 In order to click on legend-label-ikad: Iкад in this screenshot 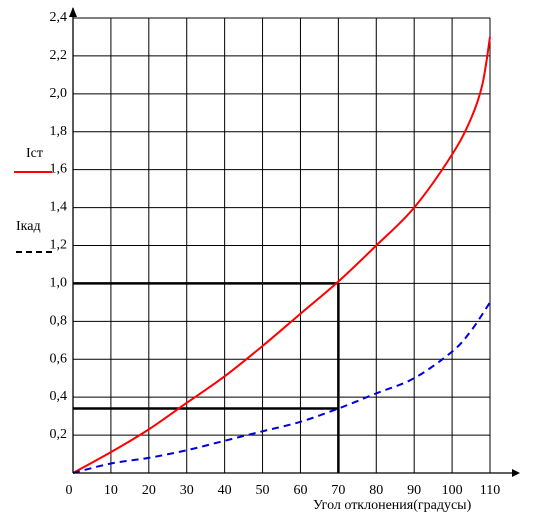, I will do `click(28, 226)`.